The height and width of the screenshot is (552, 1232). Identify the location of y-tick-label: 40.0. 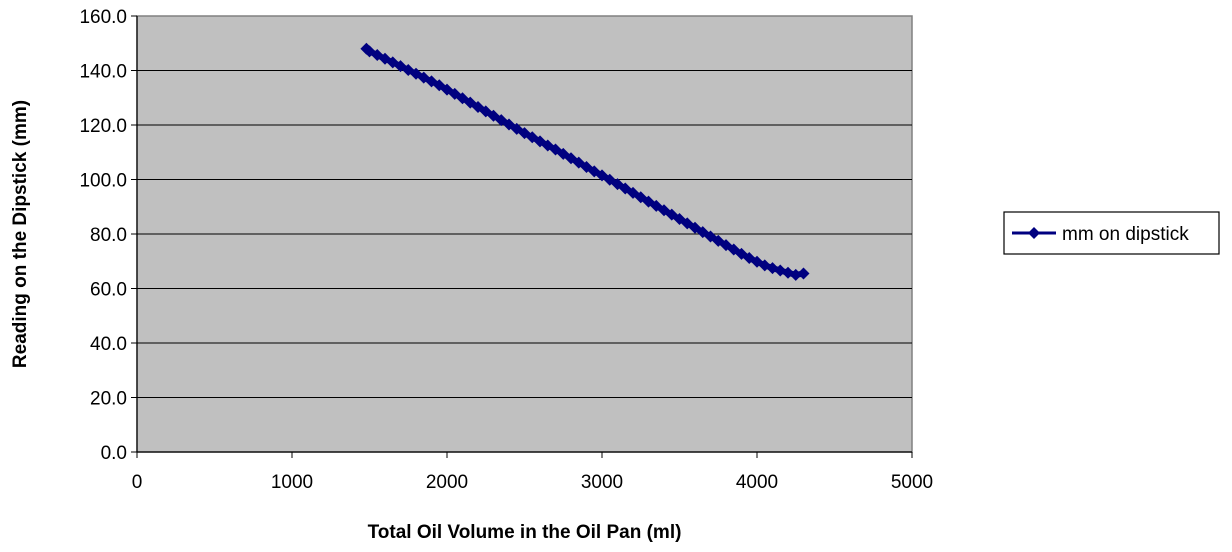
(108, 344).